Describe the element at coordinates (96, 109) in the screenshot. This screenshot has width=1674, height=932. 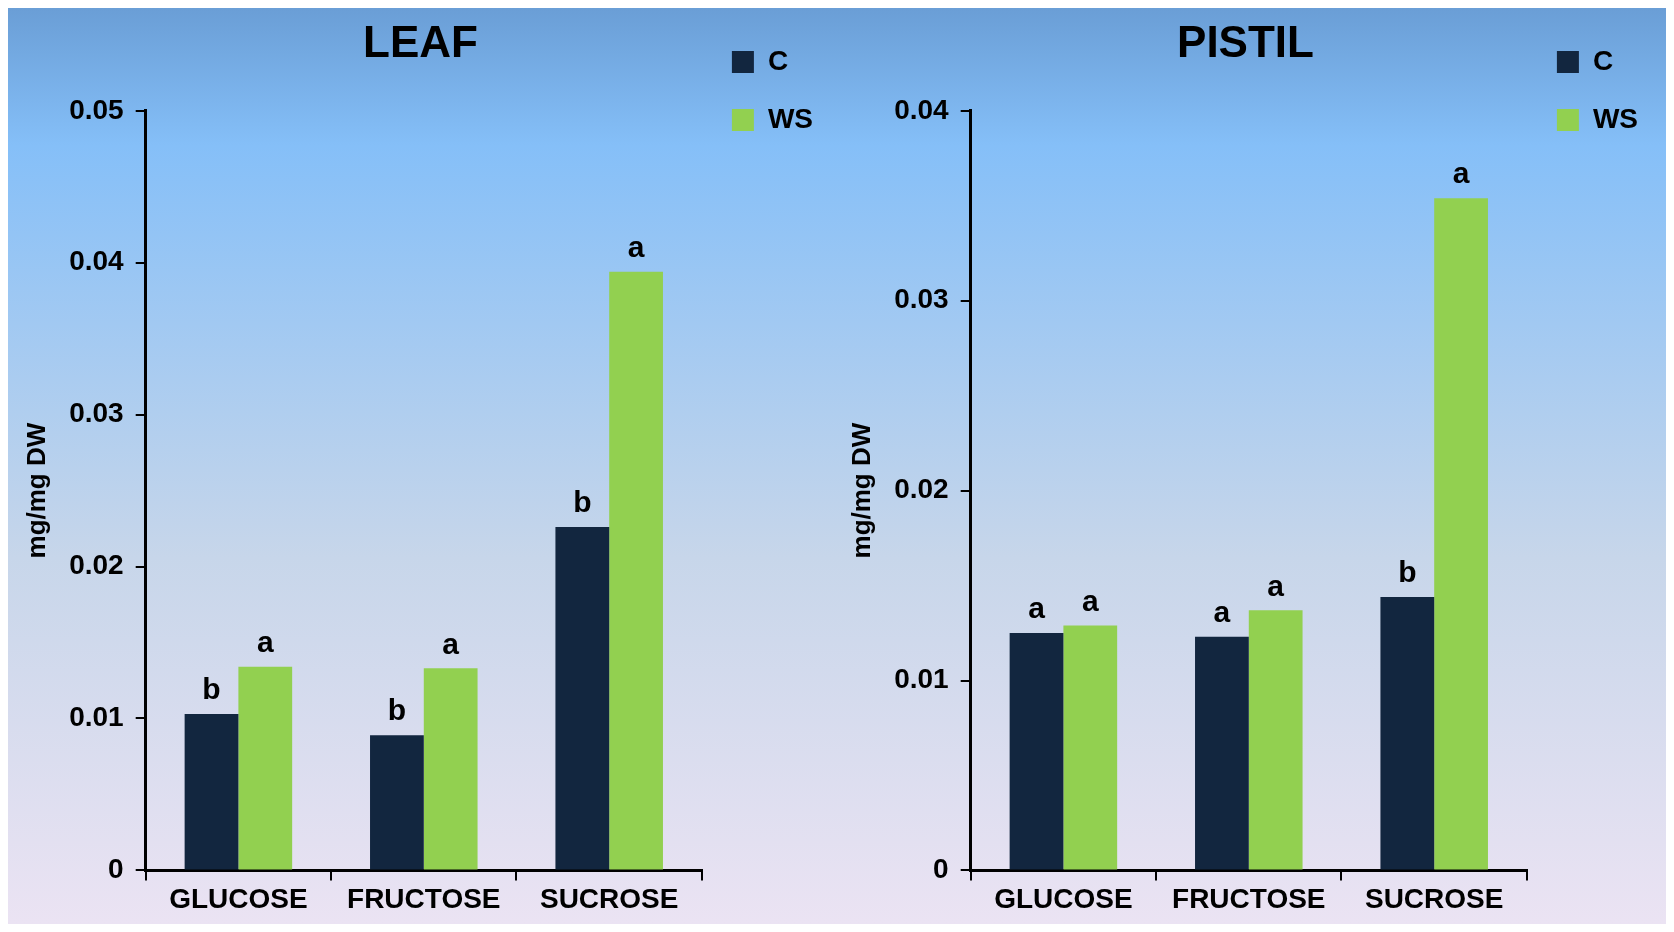
I see `y-tick-label: 0.05` at that location.